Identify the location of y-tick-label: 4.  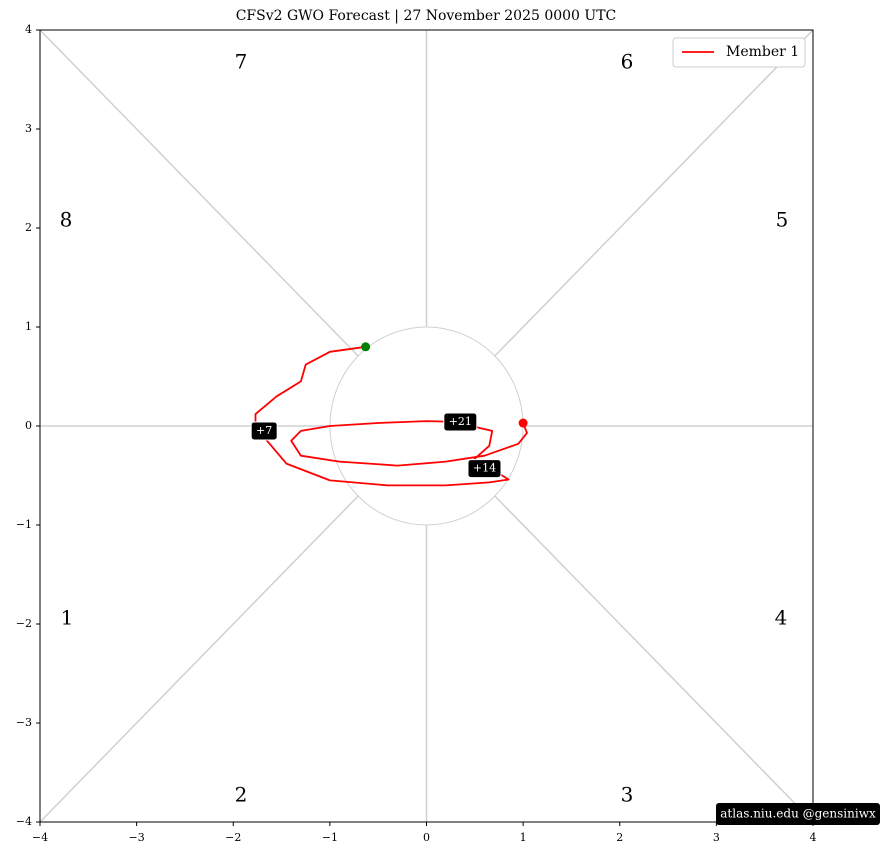
(28, 29).